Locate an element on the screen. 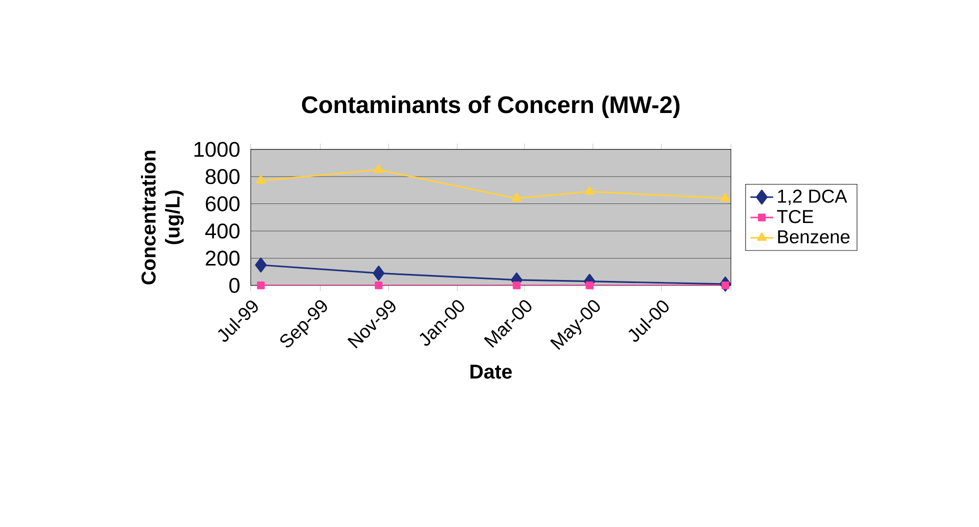  legend-label: TCE is located at coordinates (795, 217).